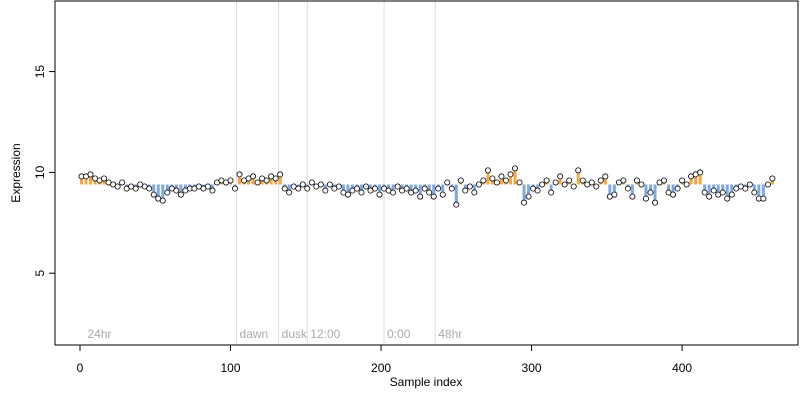  What do you see at coordinates (80, 368) in the screenshot?
I see `x-tick-label: 0` at bounding box center [80, 368].